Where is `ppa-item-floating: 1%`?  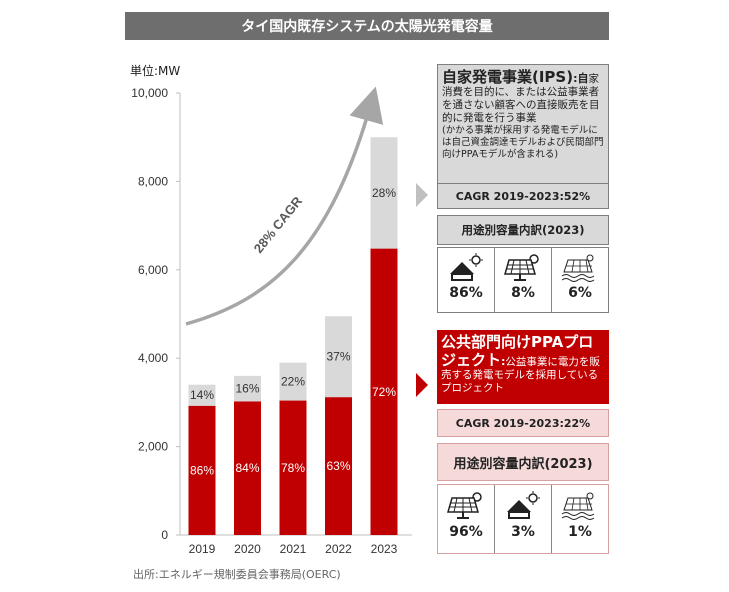 ppa-item-floating: 1% is located at coordinates (580, 519).